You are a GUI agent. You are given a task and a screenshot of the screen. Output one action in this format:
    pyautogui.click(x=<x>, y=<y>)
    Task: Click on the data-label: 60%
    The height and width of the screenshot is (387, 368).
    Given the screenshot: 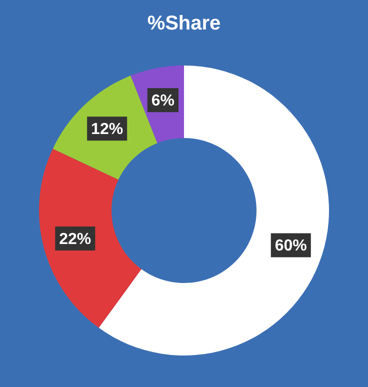 What is the action you would take?
    pyautogui.click(x=290, y=246)
    